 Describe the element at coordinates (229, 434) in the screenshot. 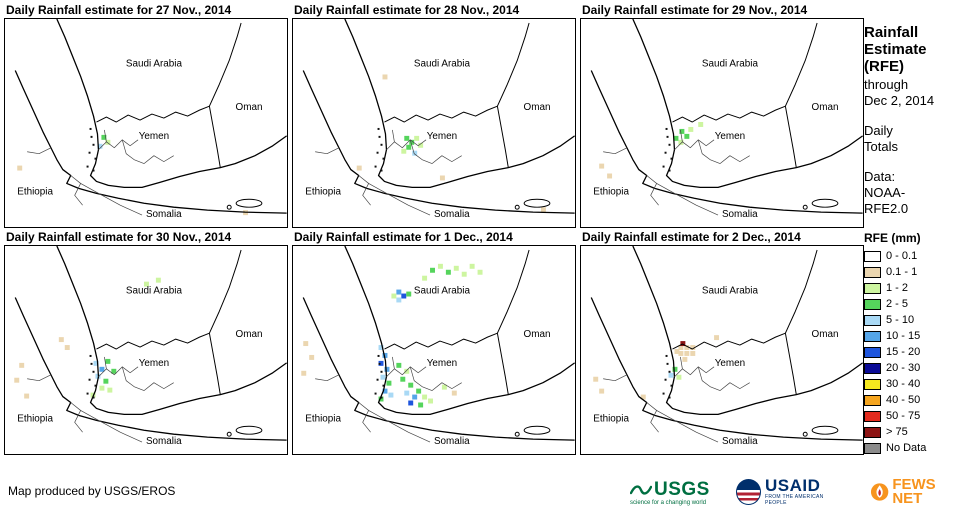

I see `small-island` at that location.